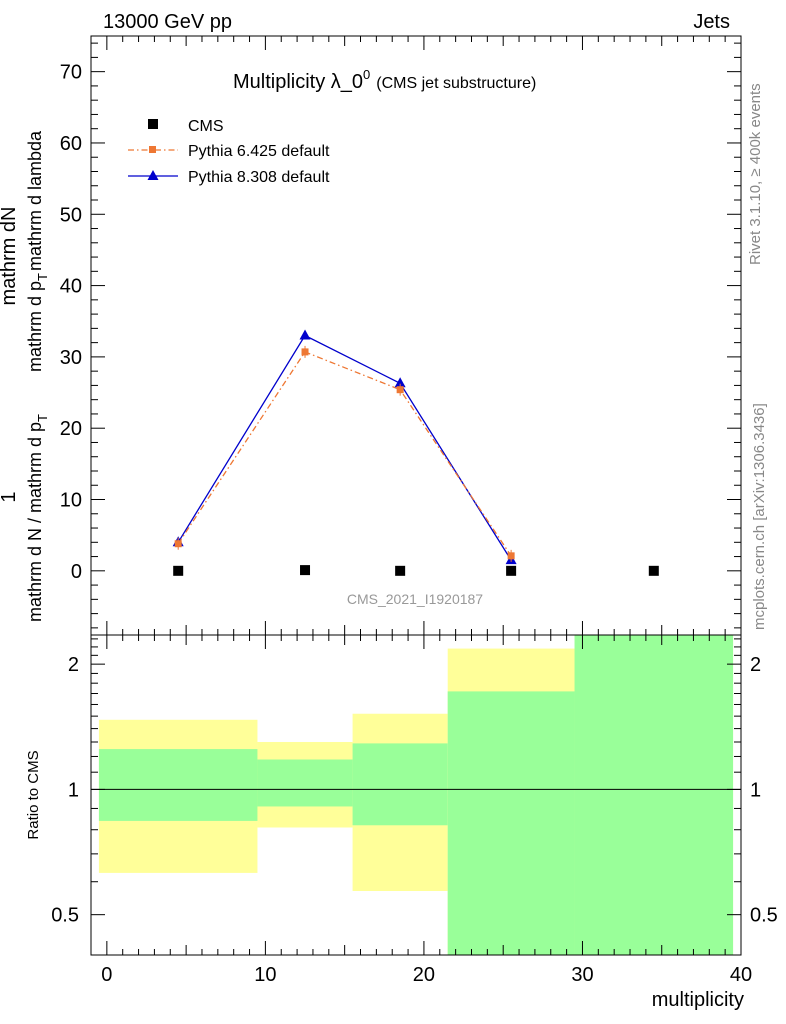 The width and height of the screenshot is (786, 1024). I want to click on main-title-sub: (CMS jet substructure), so click(456, 83).